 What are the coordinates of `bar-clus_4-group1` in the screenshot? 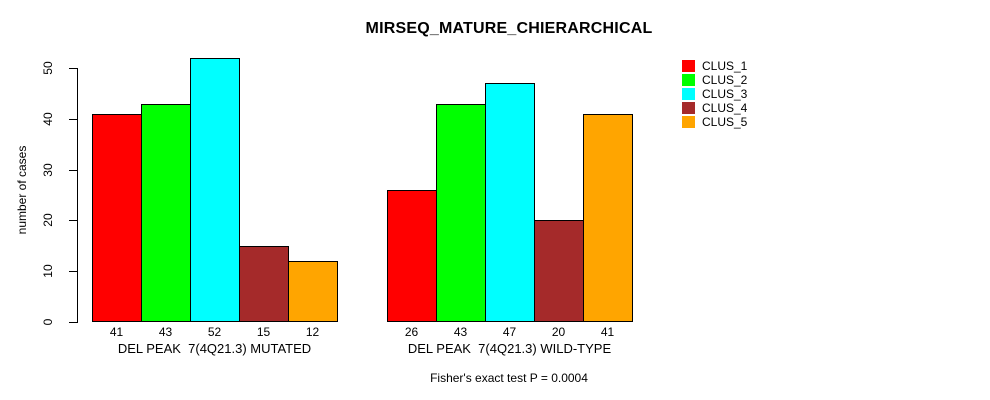 It's located at (264, 284).